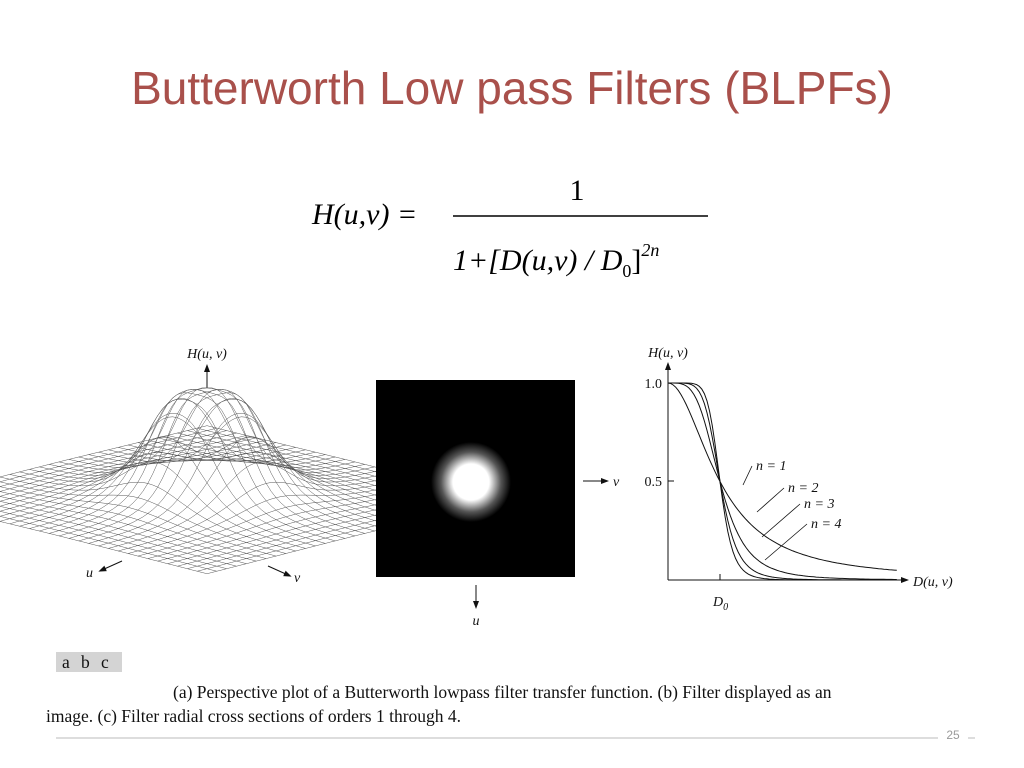 The image size is (1024, 768). I want to click on curve-label: n = 1, so click(771, 466).